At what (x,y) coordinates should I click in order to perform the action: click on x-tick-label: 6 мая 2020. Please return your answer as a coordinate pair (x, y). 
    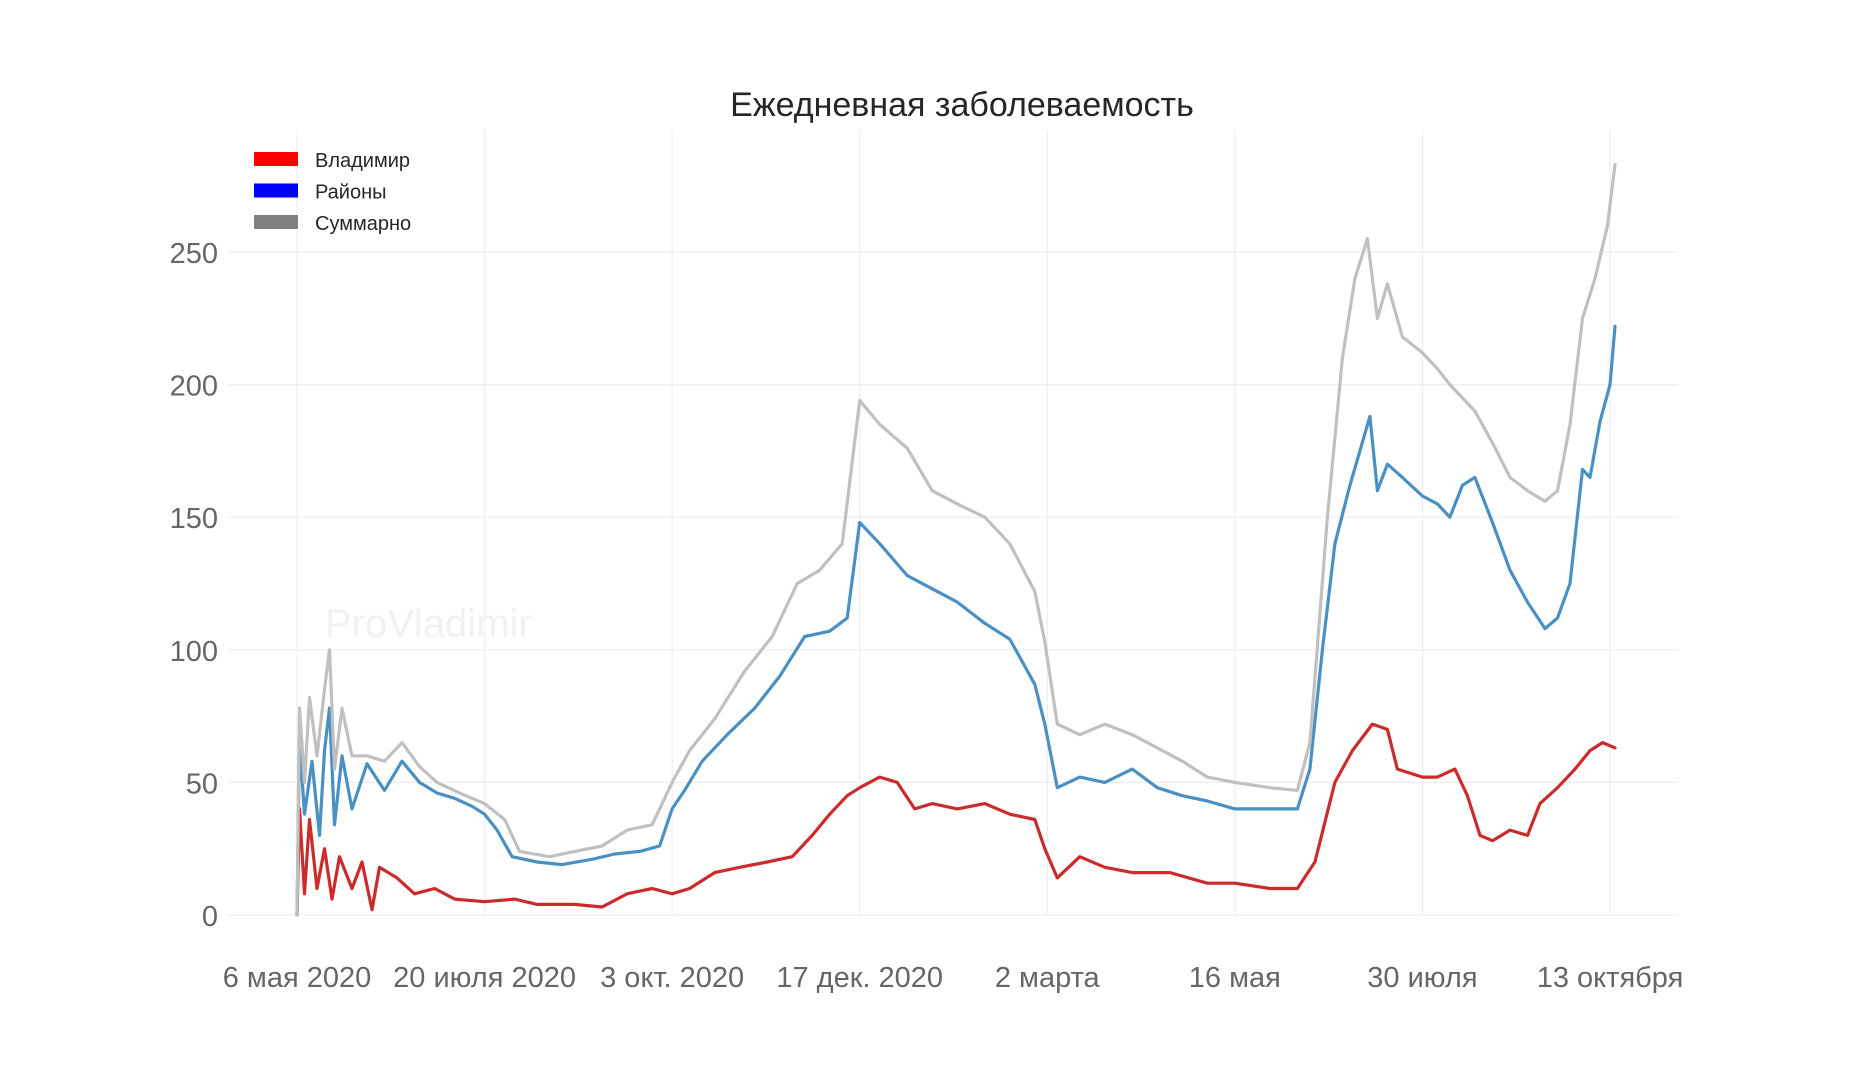
    Looking at the image, I should click on (297, 978).